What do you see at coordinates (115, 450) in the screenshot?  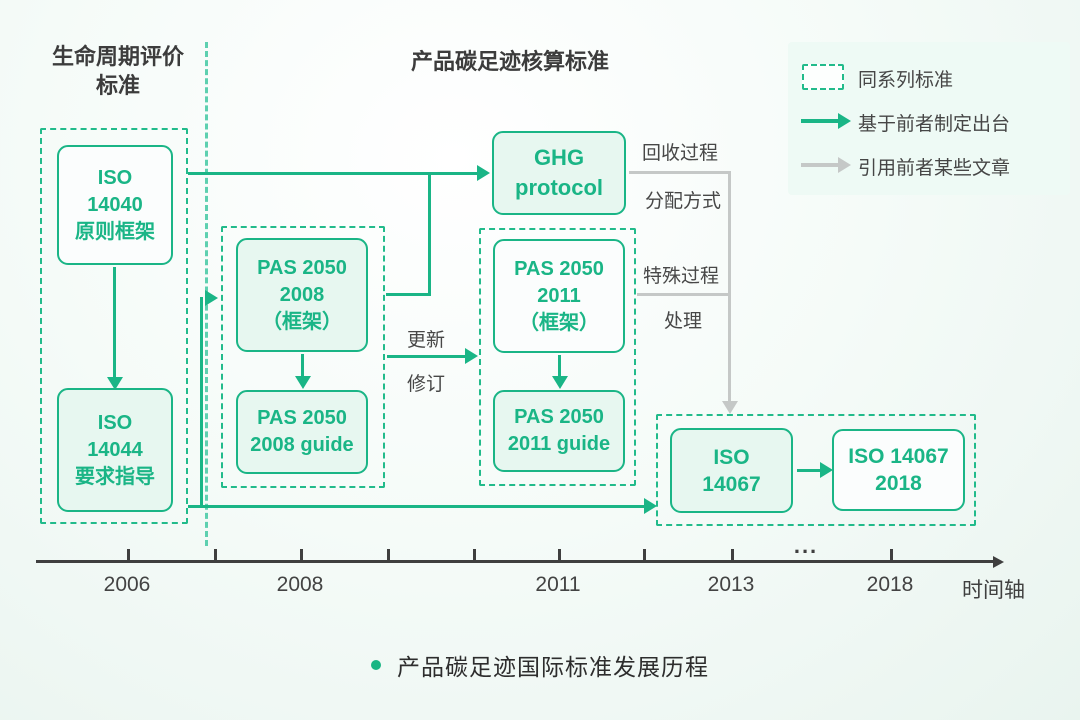 I see `node-iso-14044: ISO 14044 要求指导` at bounding box center [115, 450].